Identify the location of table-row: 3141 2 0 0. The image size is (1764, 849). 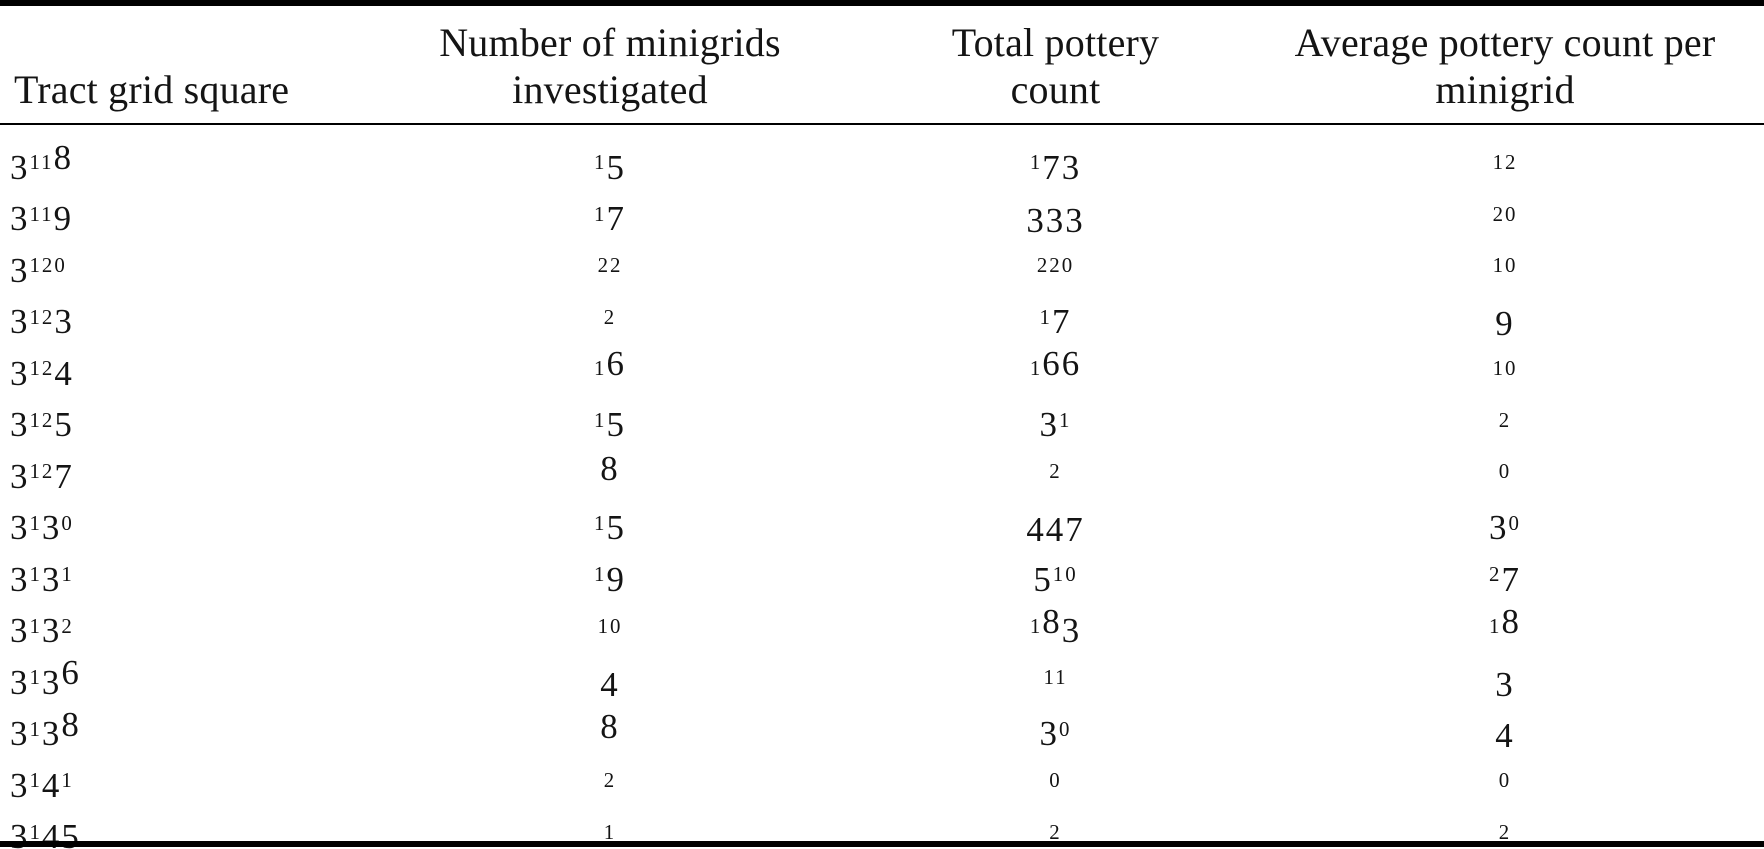
(882, 778).